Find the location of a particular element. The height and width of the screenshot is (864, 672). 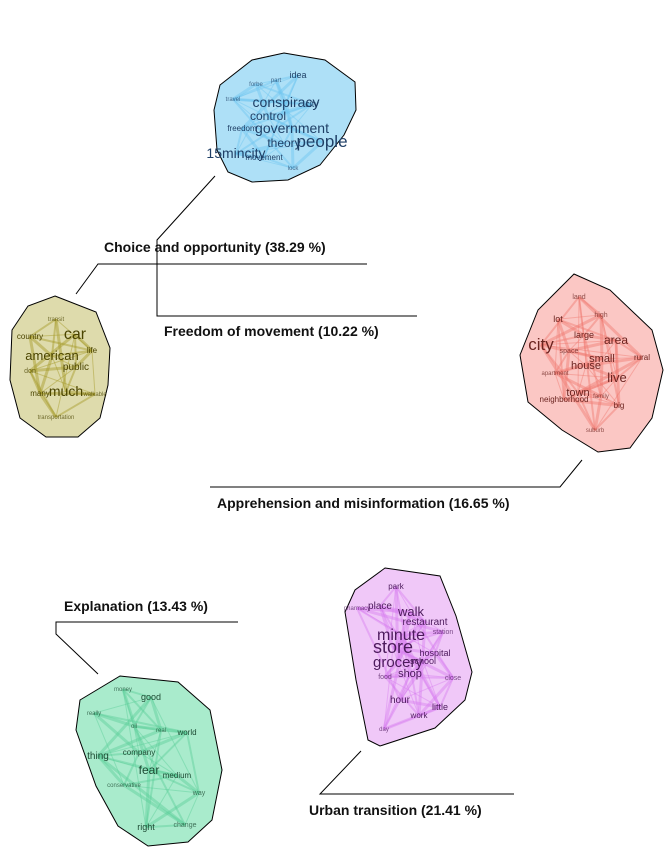

word-choice-9: walkable is located at coordinates (94, 395).